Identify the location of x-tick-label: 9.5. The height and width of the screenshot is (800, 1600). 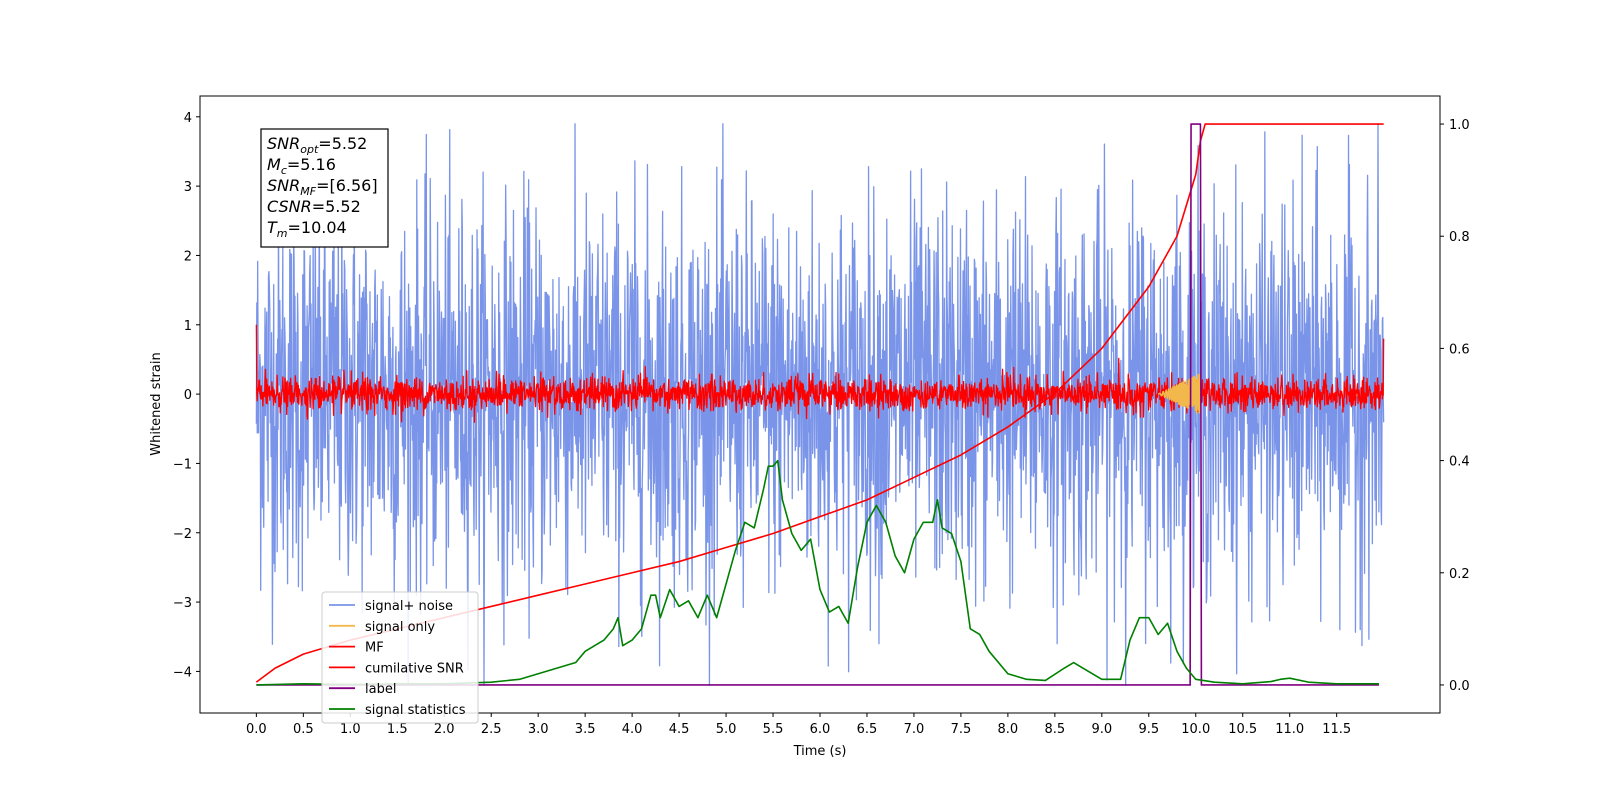
(1148, 729).